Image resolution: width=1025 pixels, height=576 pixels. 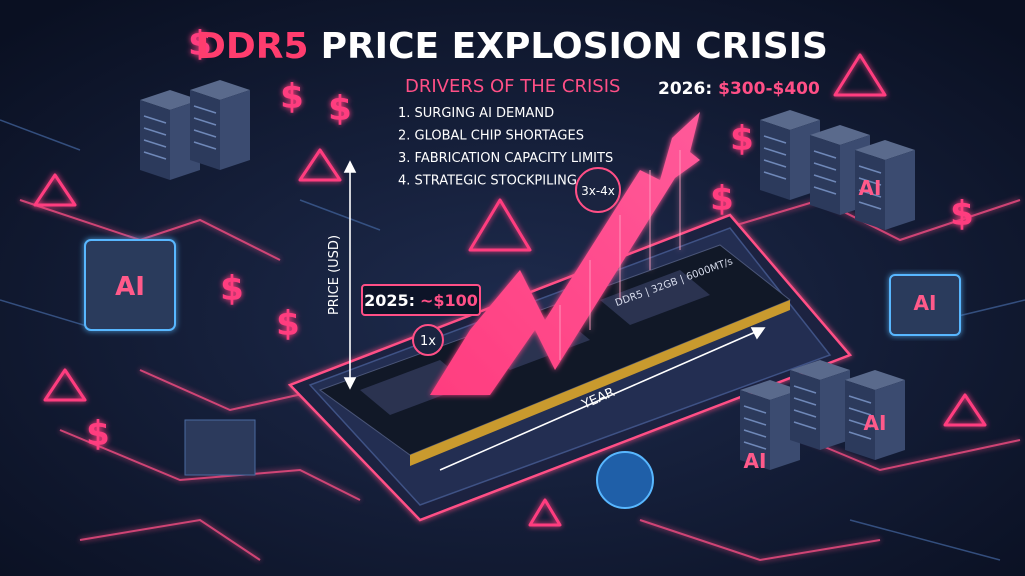 What do you see at coordinates (505, 158) in the screenshot?
I see `driver-item: 3. FABRICATION CAPACITY LIMITS` at bounding box center [505, 158].